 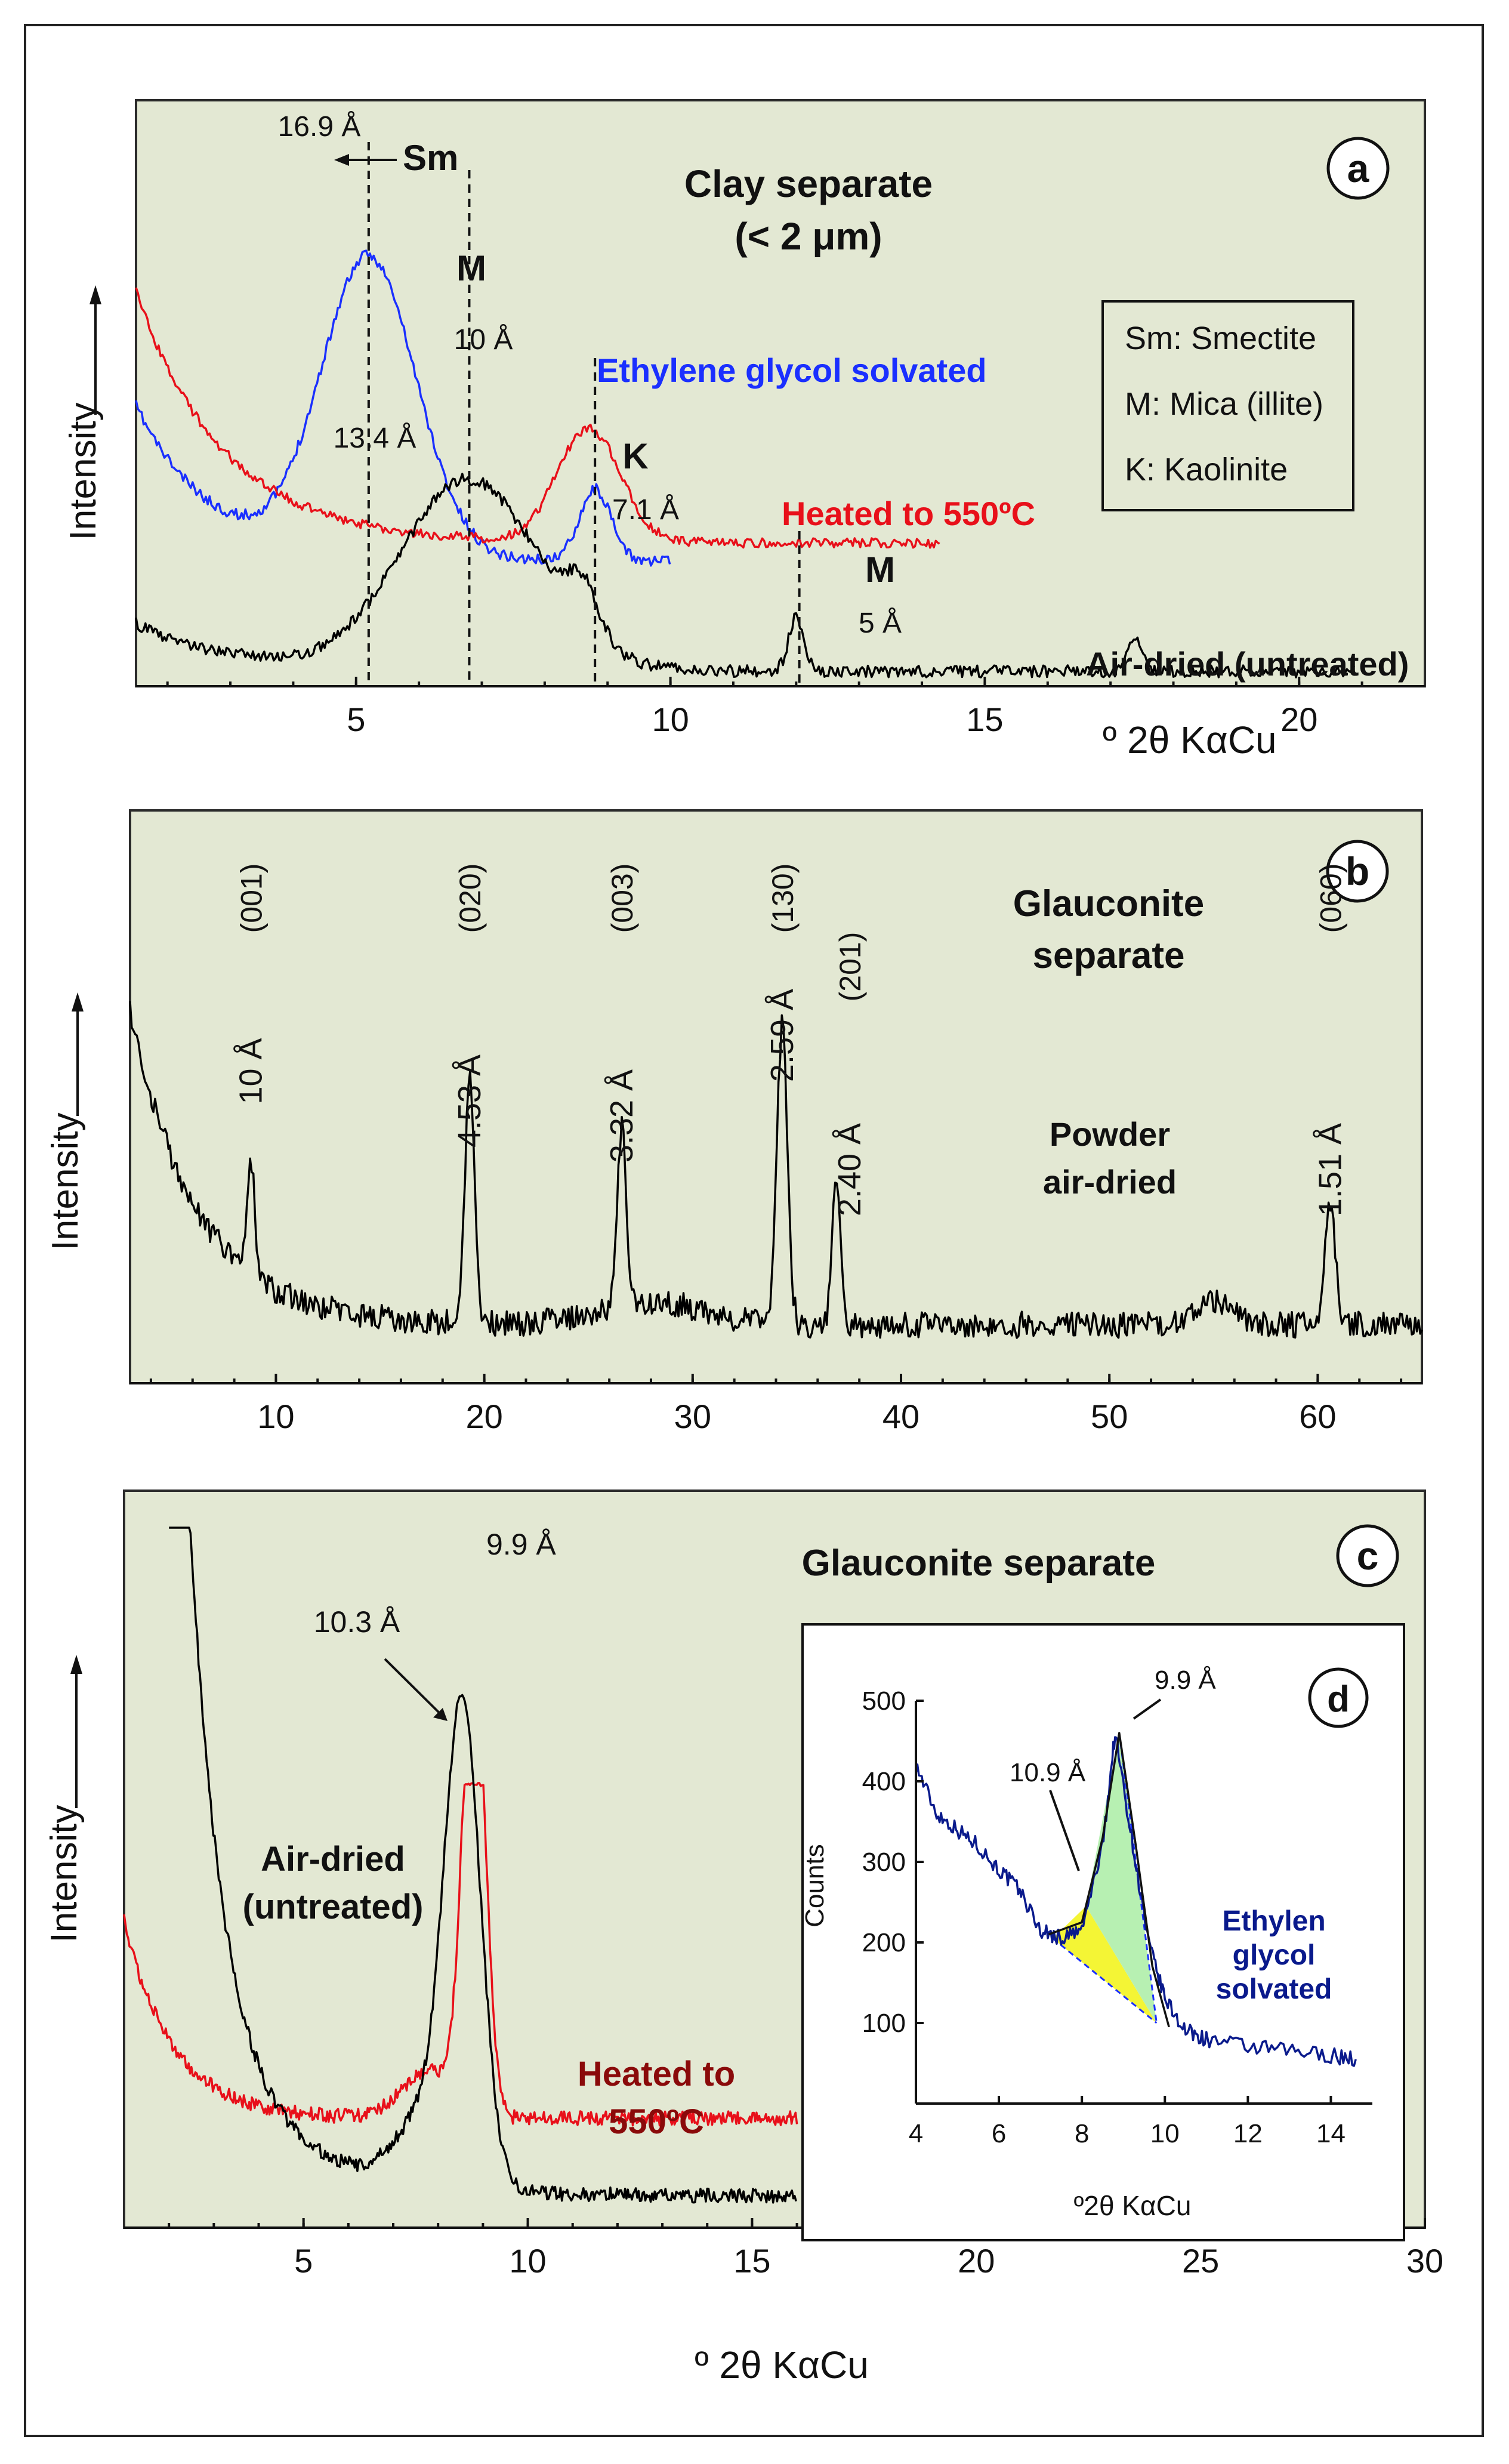 What do you see at coordinates (1274, 1955) in the screenshot?
I see `label-glycol-d-line2: glycol` at bounding box center [1274, 1955].